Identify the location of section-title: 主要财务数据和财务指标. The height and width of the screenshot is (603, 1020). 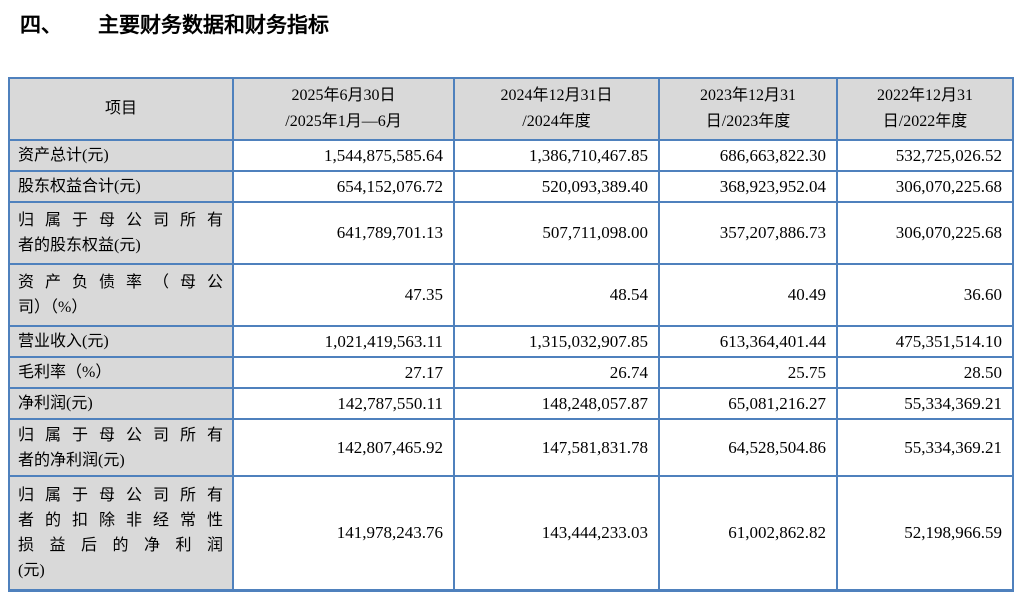
(213, 25).